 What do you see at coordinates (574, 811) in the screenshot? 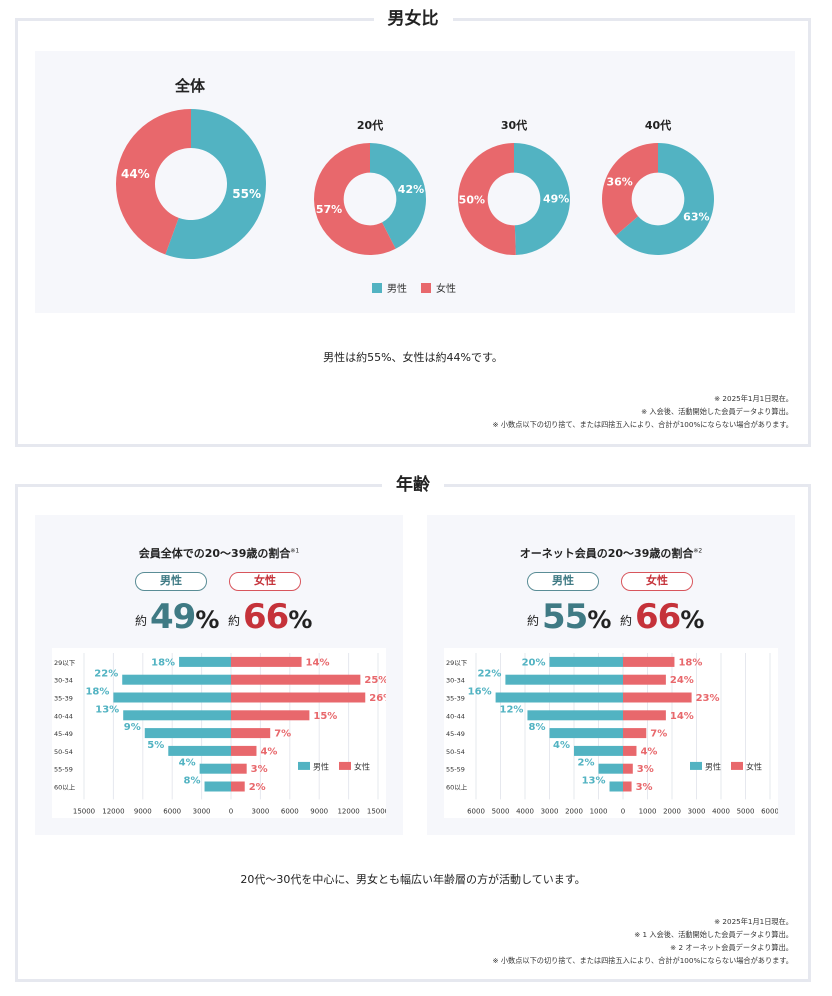
I see `x-tick-label: 2000` at bounding box center [574, 811].